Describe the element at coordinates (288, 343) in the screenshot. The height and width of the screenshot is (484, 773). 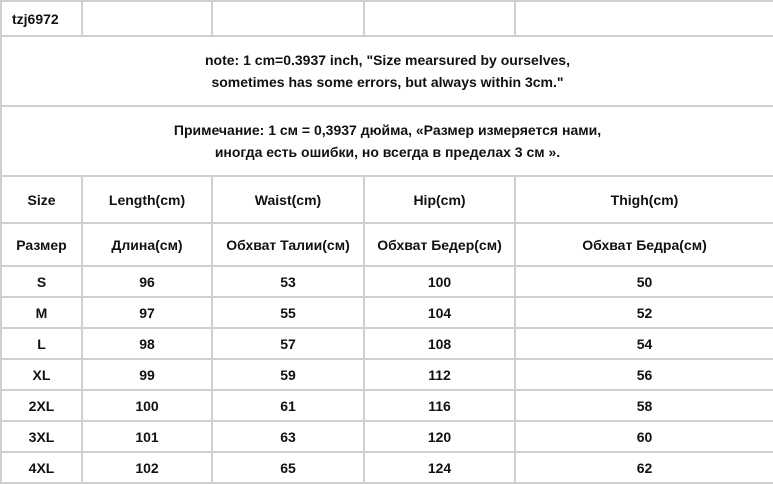
I see `table-cell: 57` at that location.